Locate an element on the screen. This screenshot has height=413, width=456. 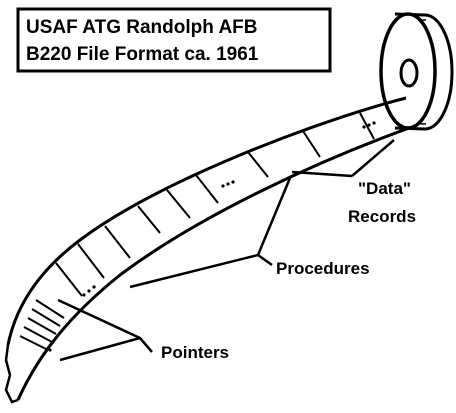
tape-reel is located at coordinates (416, 71).